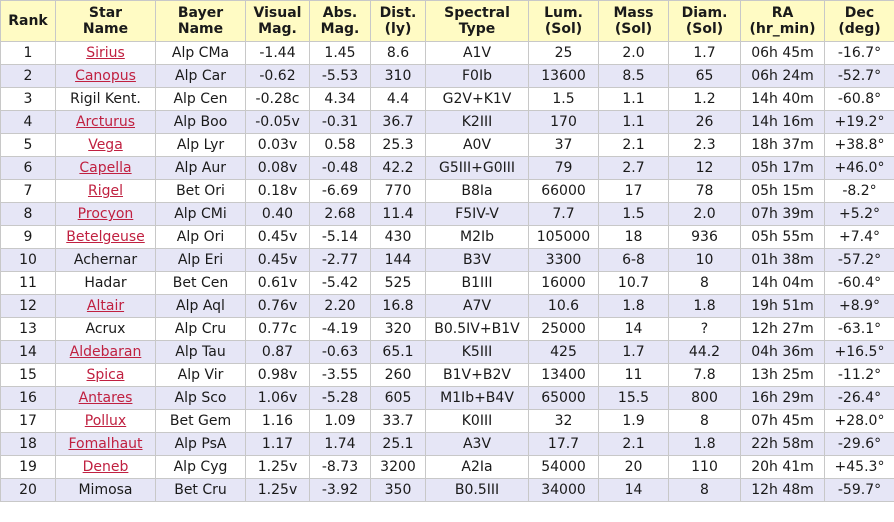  I want to click on luminosity-cell: 79, so click(563, 168).